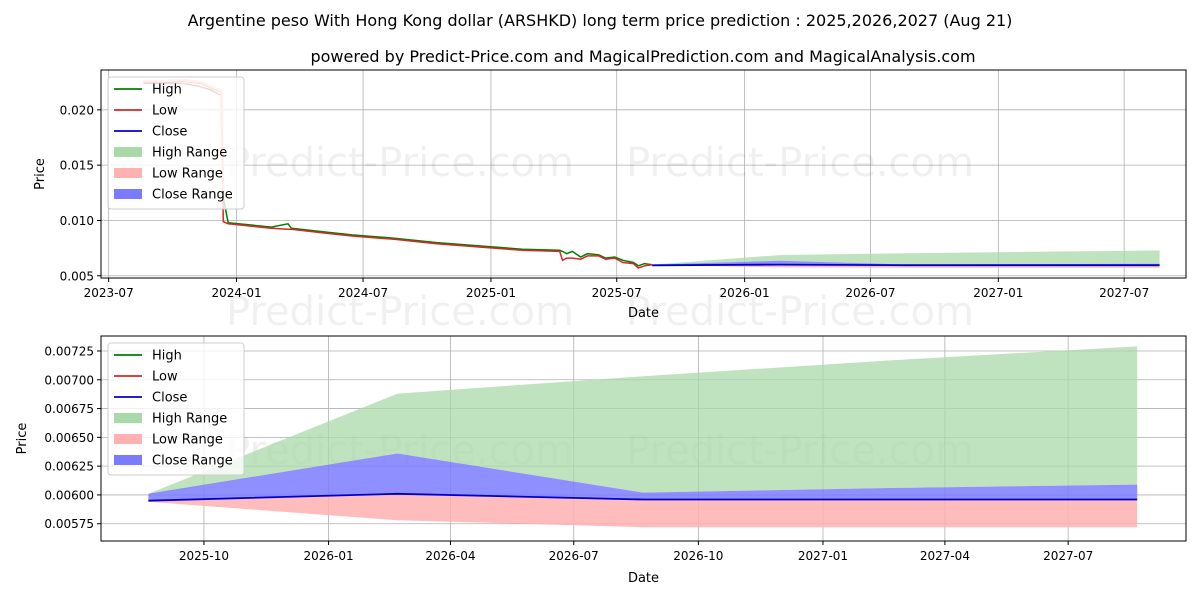 The image size is (1200, 600). Describe the element at coordinates (617, 293) in the screenshot. I see `x-tick-label: 2025-07` at that location.